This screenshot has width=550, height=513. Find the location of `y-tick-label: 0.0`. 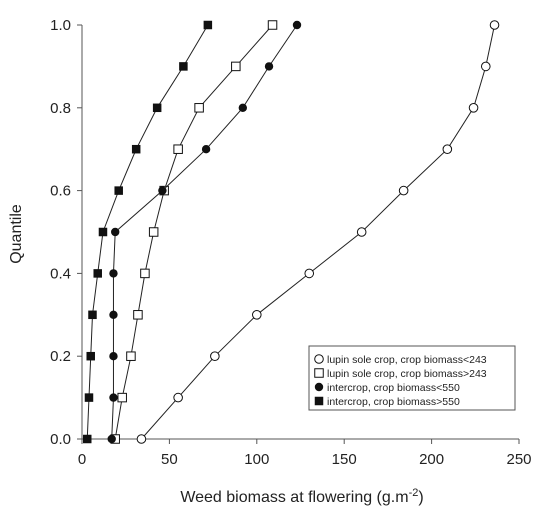

y-tick-label: 0.0 is located at coordinates (60, 439).